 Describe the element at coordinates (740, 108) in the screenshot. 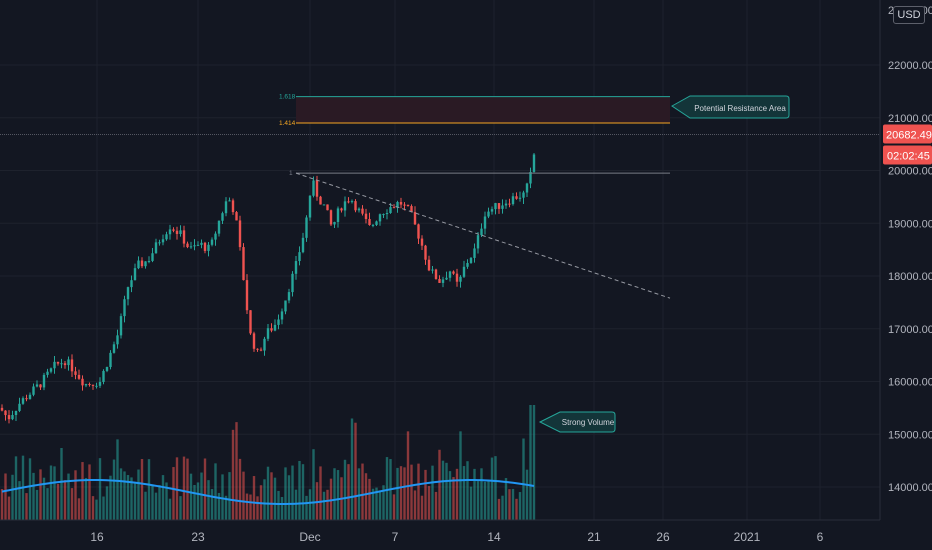

I see `resistance-label: Potential Resistance Area` at that location.